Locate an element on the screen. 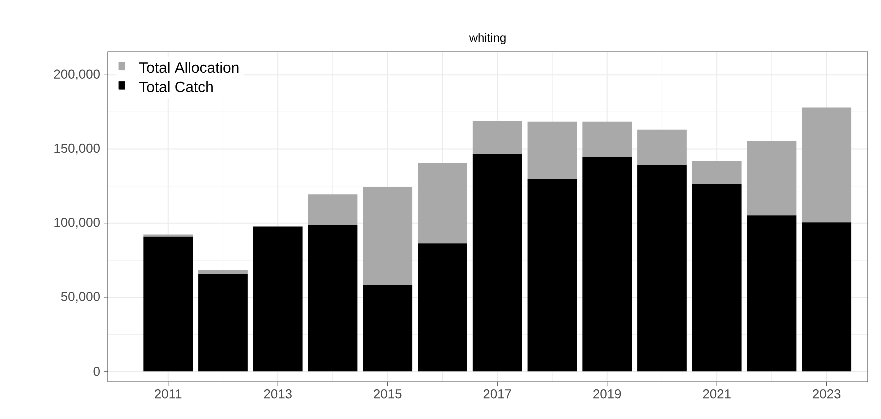  legend-label: Total Catch is located at coordinates (176, 86).